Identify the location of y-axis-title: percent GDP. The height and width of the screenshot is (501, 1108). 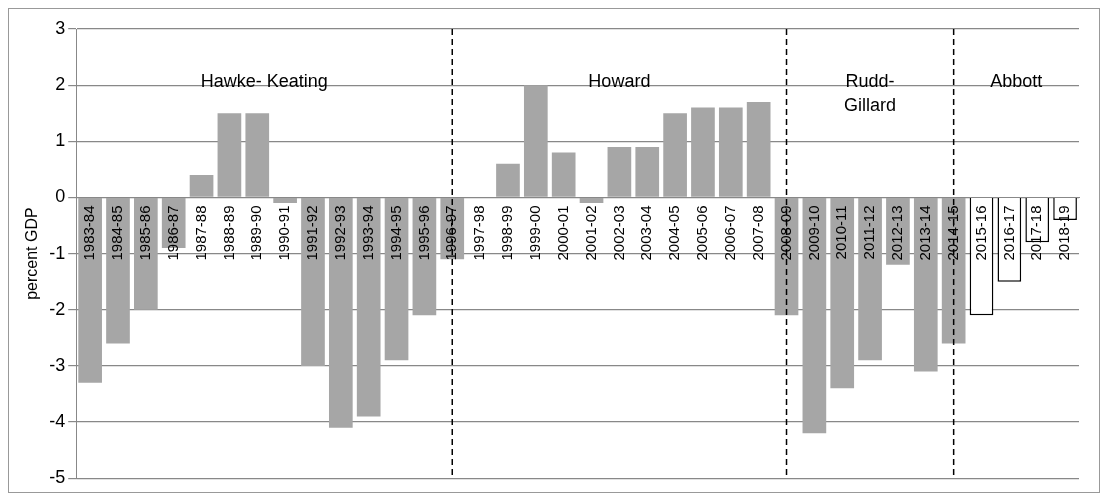
(32, 253).